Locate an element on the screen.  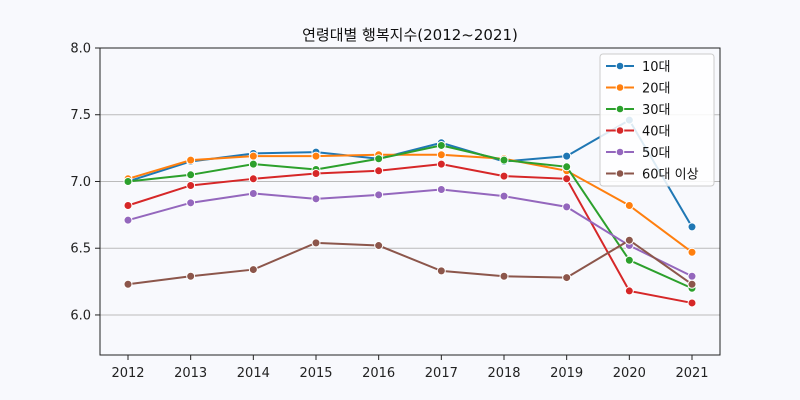
x-tick-label: 2017 is located at coordinates (441, 373).